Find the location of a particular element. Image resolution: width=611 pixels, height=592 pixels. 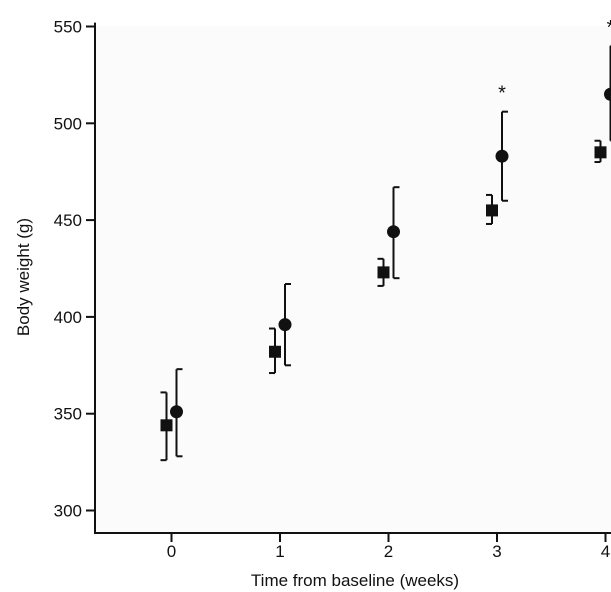

x-tick-label-1: 1 is located at coordinates (279, 551).